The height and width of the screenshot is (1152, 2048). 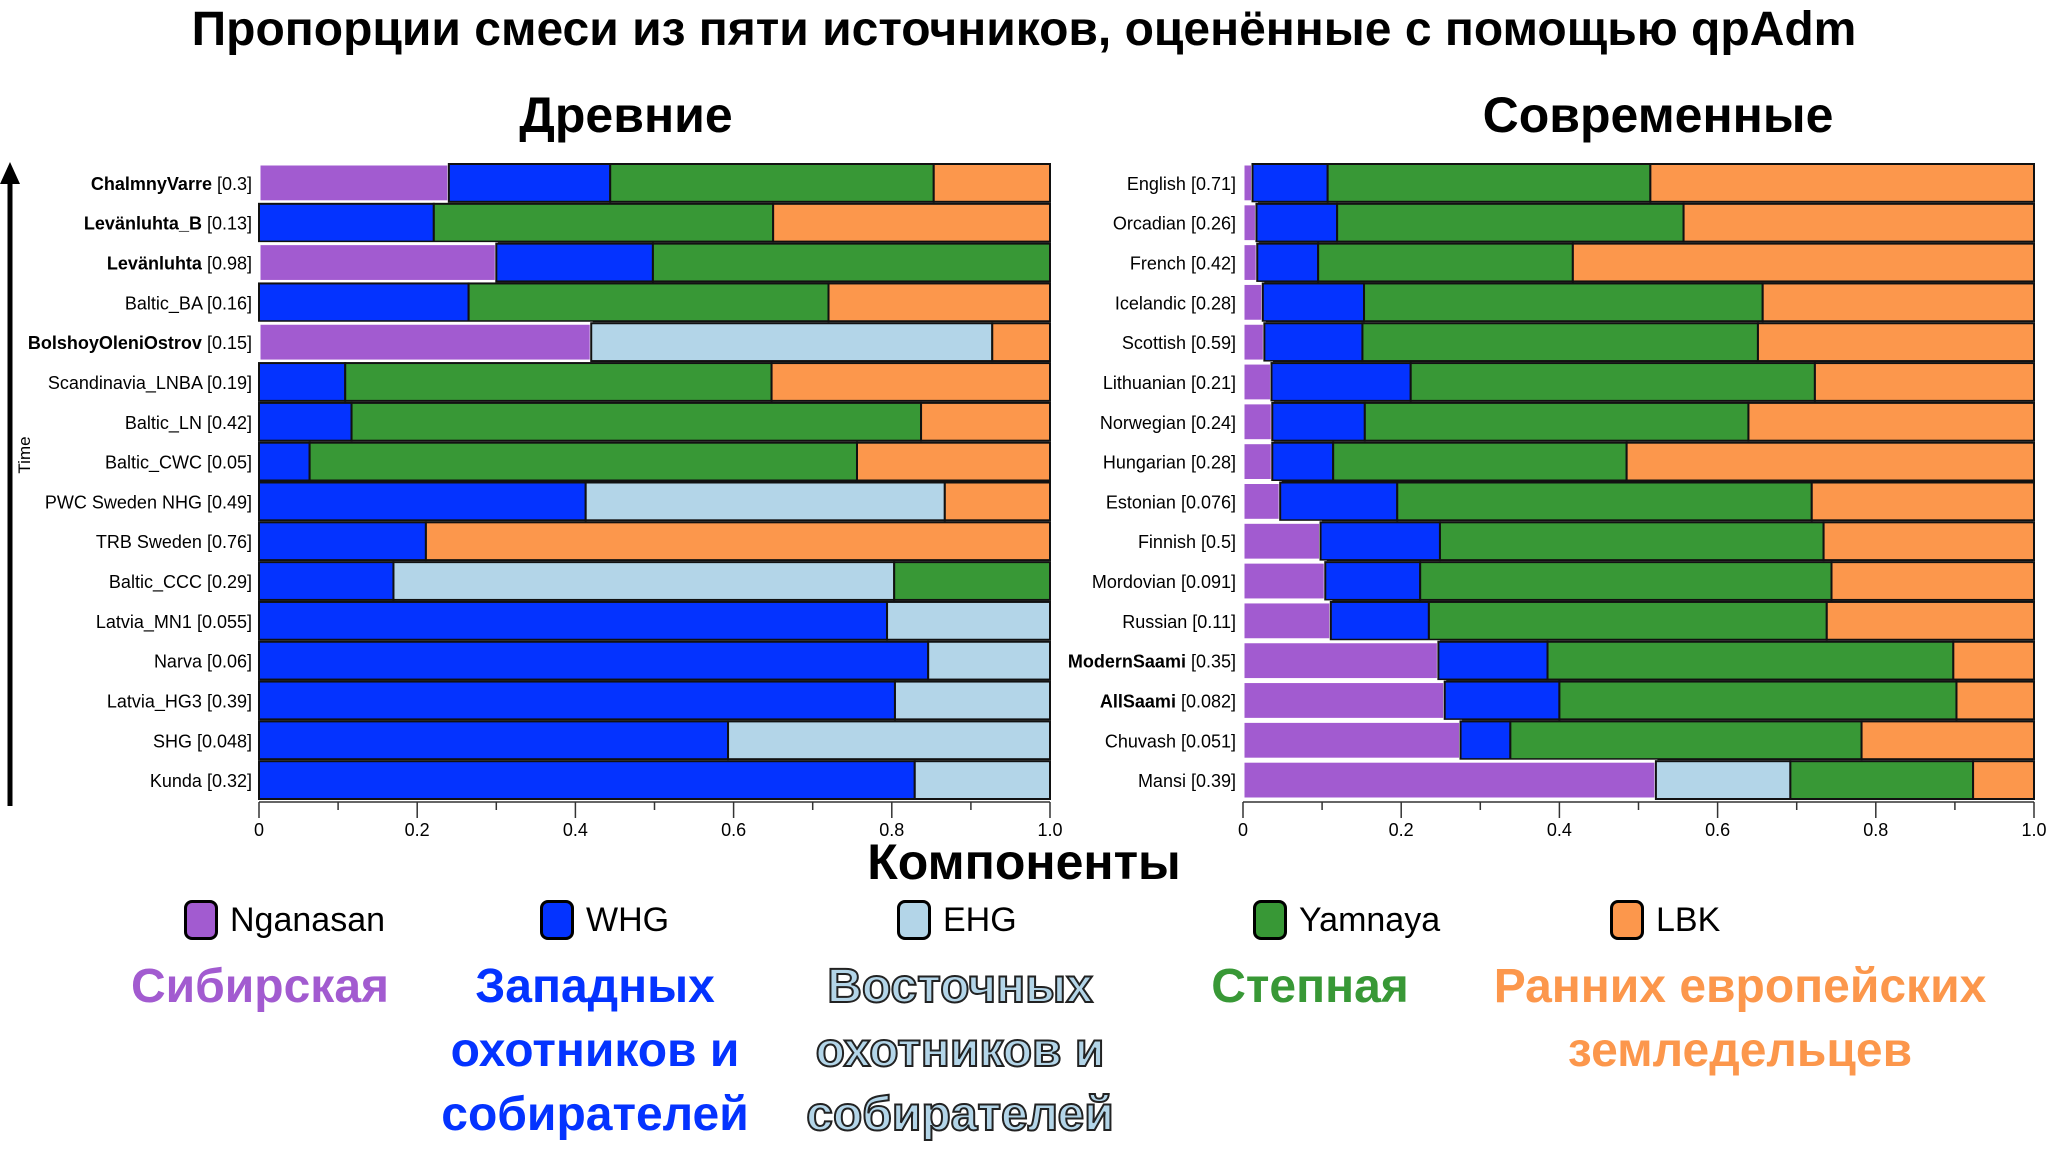 What do you see at coordinates (10, 173) in the screenshot?
I see `time-arrow-head` at bounding box center [10, 173].